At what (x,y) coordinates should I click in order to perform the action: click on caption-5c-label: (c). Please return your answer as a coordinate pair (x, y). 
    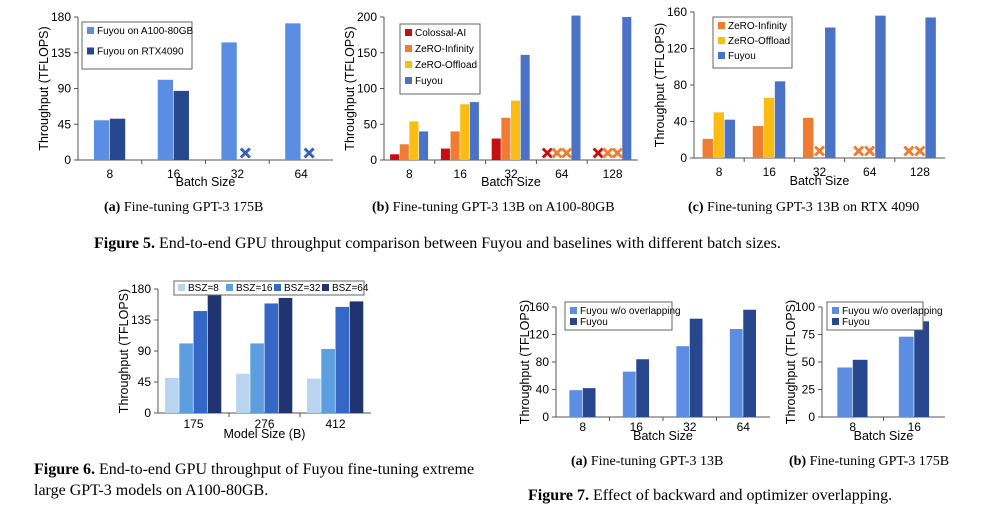
    Looking at the image, I should click on (696, 207).